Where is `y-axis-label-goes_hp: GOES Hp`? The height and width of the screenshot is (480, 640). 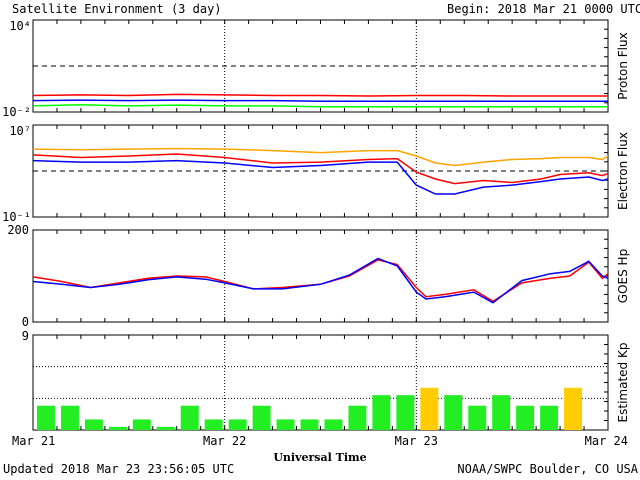
y-axis-label-goes_hp: GOES Hp is located at coordinates (623, 276).